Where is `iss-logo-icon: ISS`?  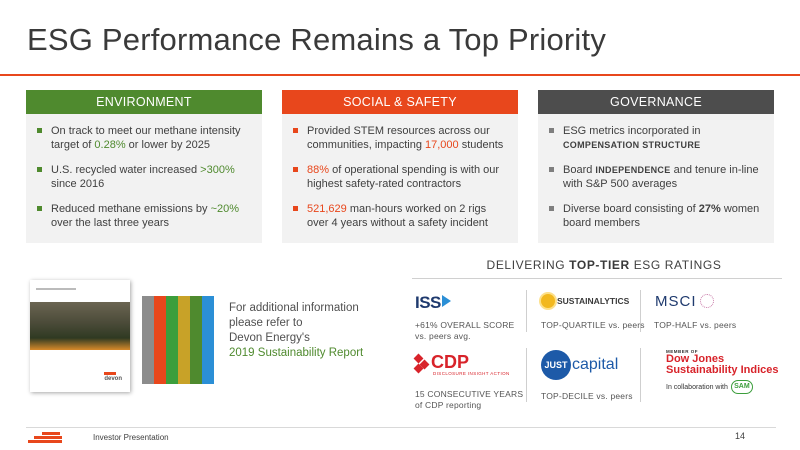 iss-logo-icon: ISS is located at coordinates (433, 303).